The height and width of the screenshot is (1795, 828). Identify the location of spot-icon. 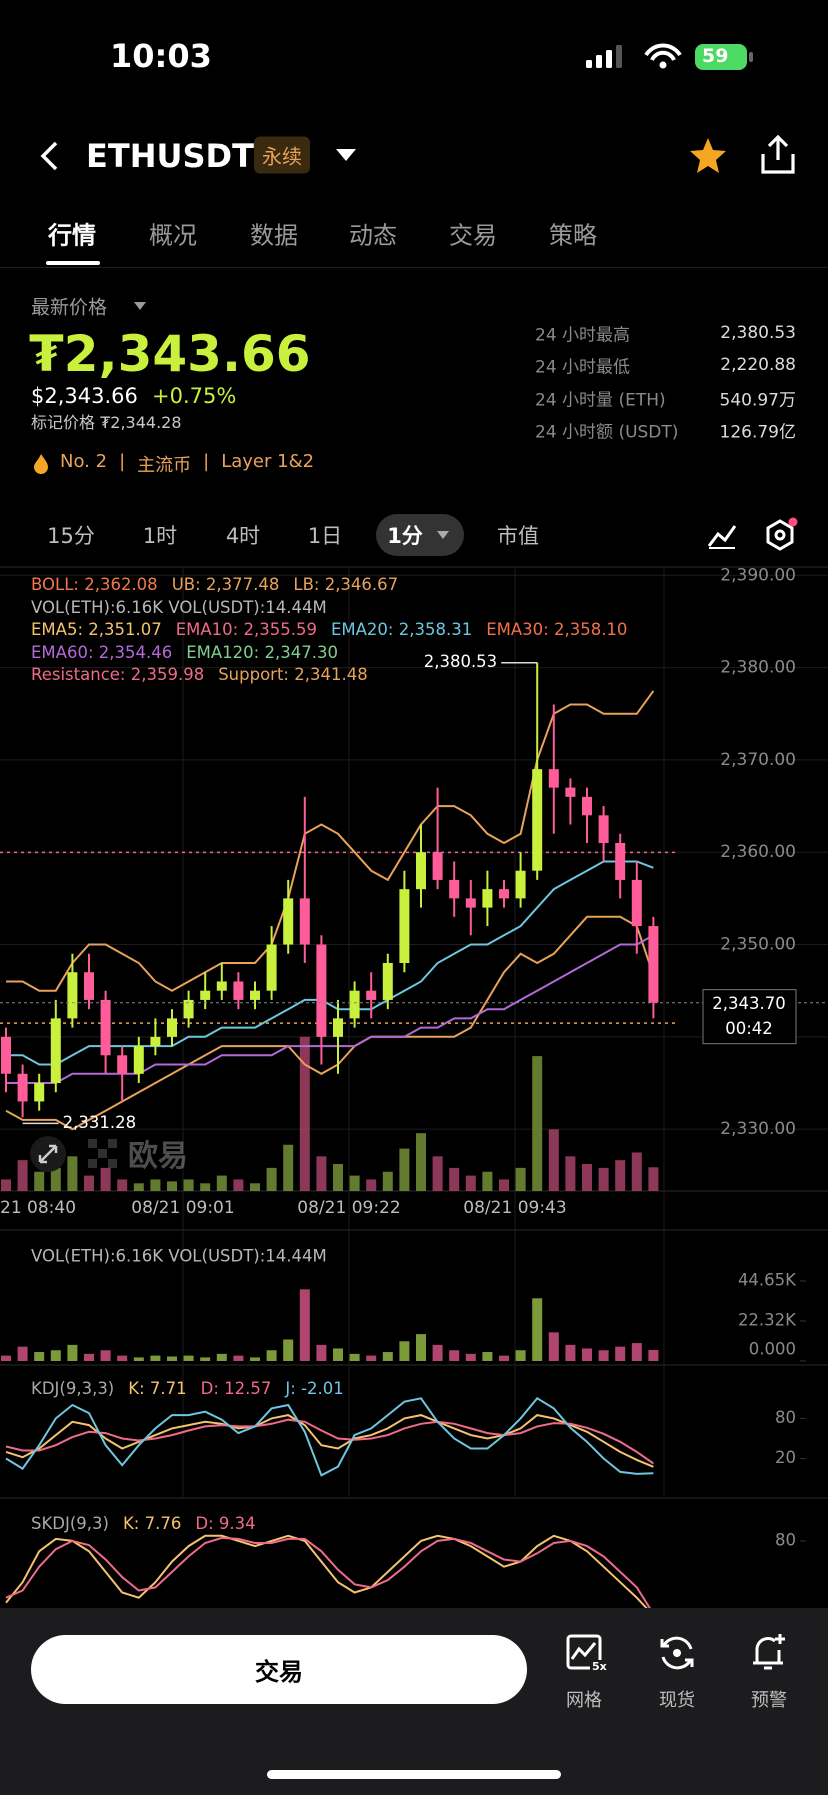
(677, 1653).